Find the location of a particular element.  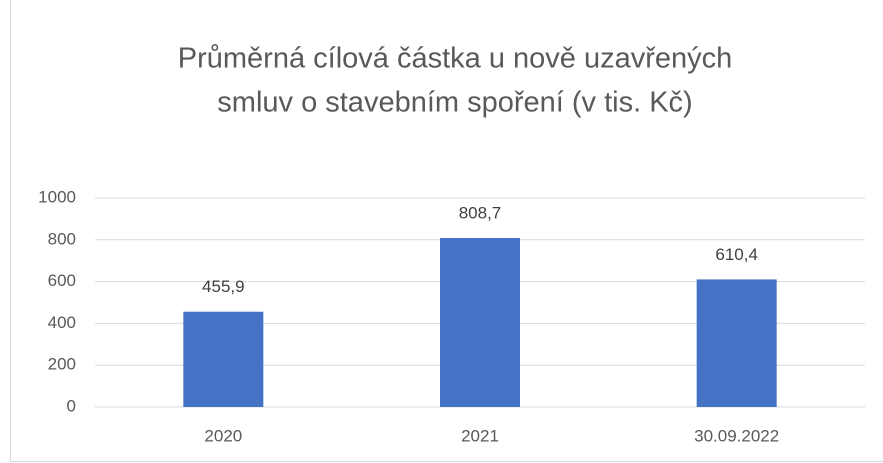

data-label: 455,9 is located at coordinates (223, 286).